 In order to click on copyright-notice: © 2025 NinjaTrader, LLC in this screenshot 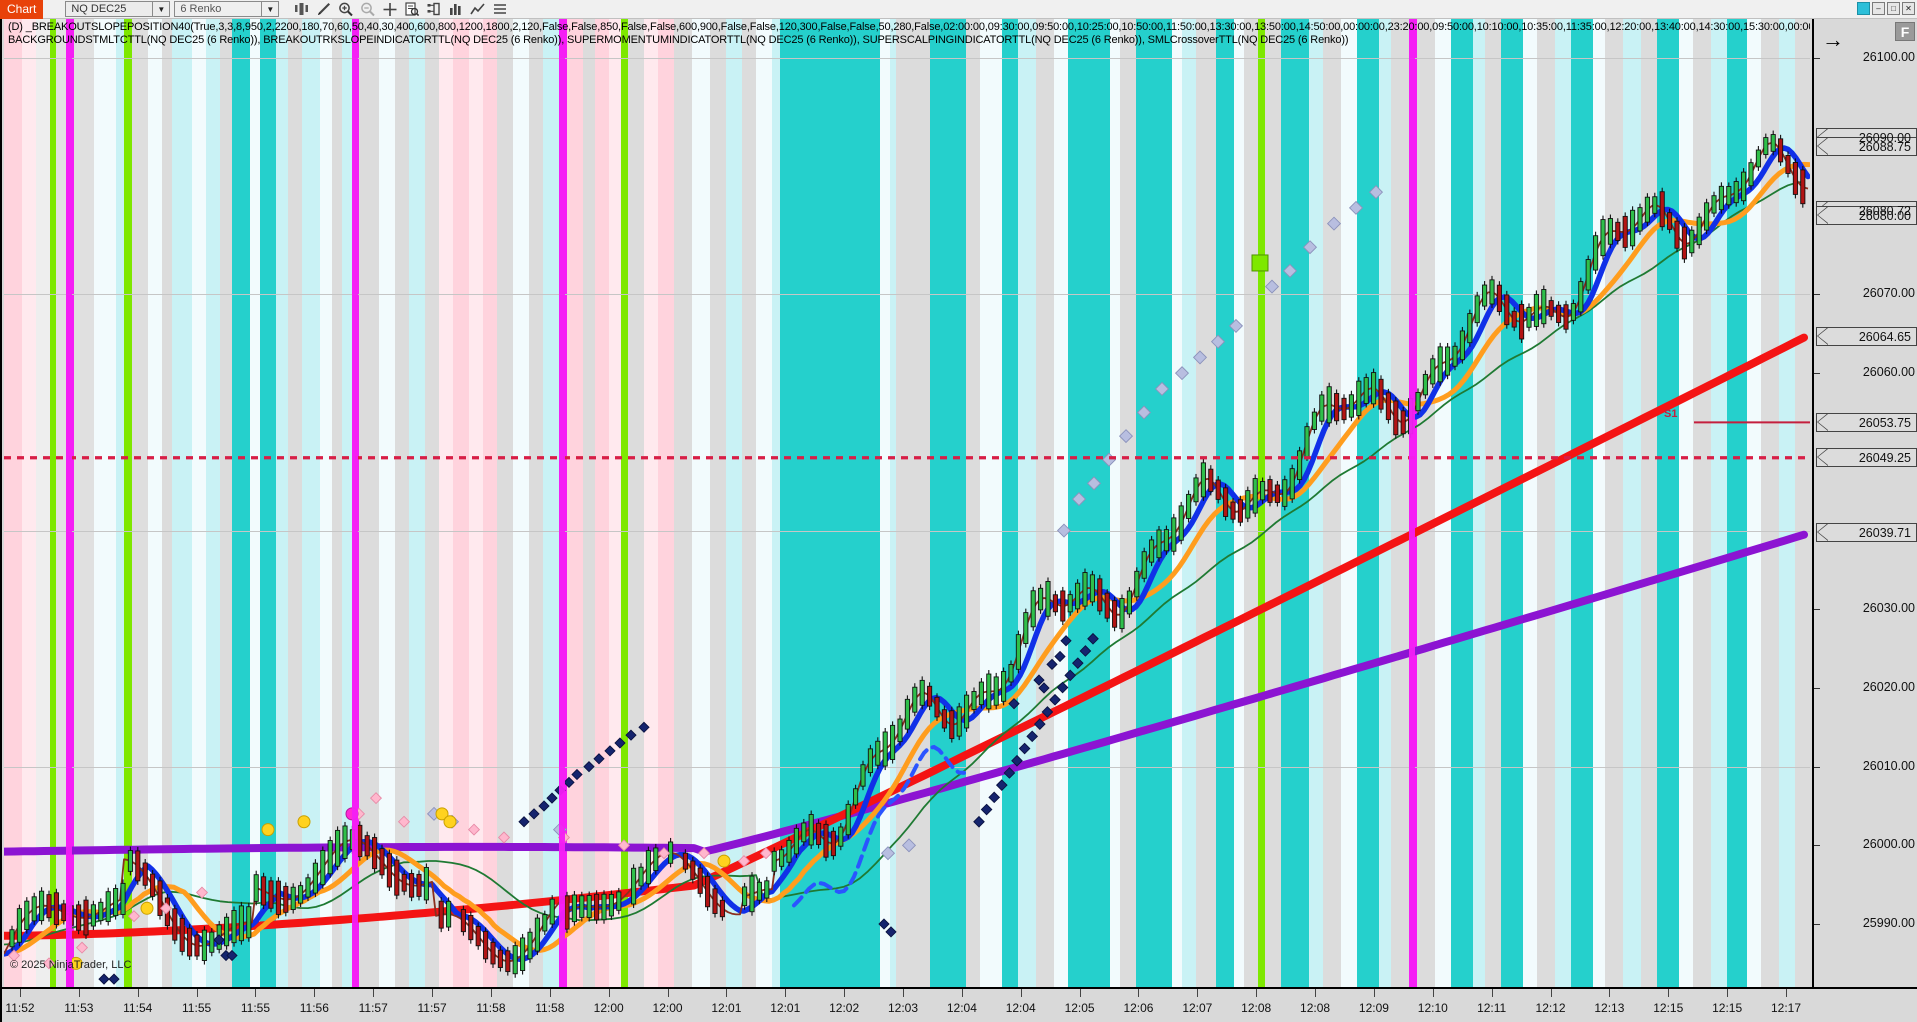, I will do `click(71, 965)`.